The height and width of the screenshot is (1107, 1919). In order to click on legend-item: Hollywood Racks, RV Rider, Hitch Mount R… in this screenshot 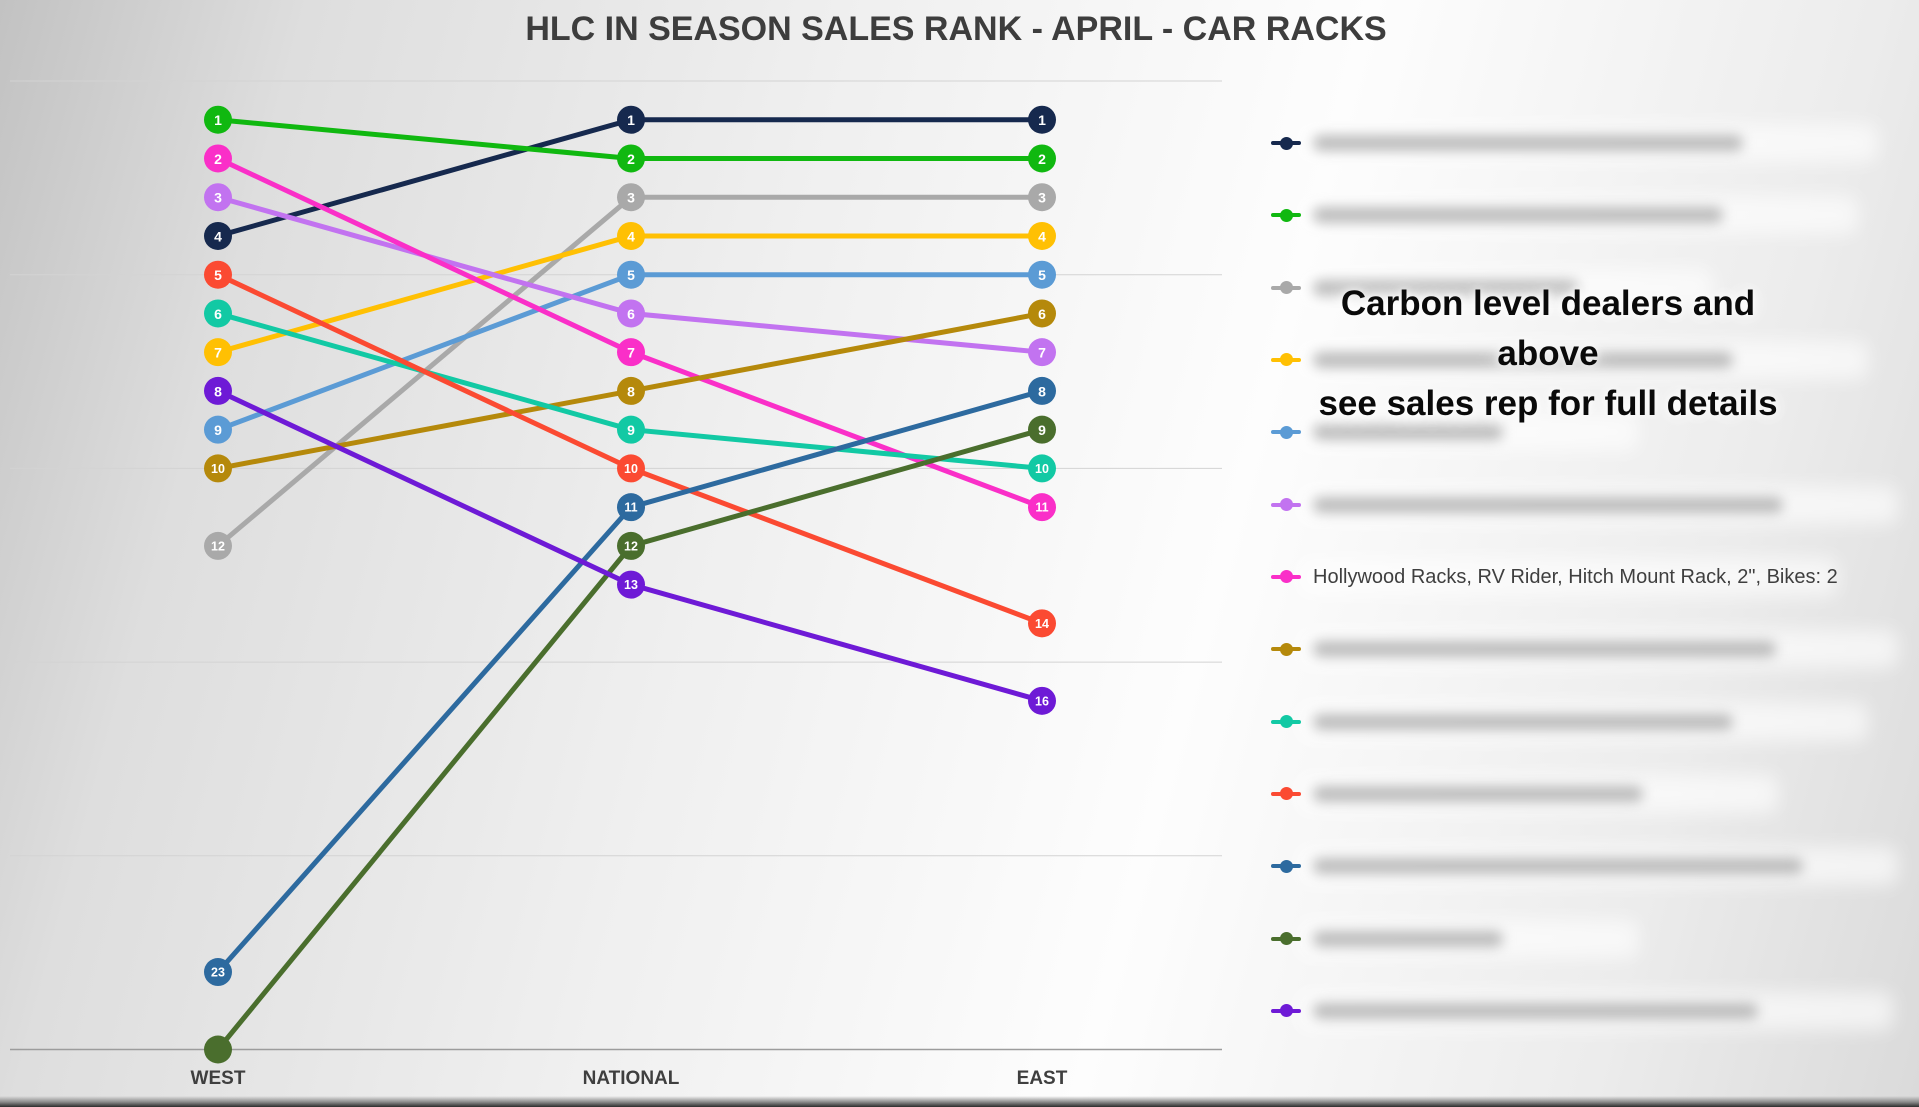, I will do `click(1587, 577)`.